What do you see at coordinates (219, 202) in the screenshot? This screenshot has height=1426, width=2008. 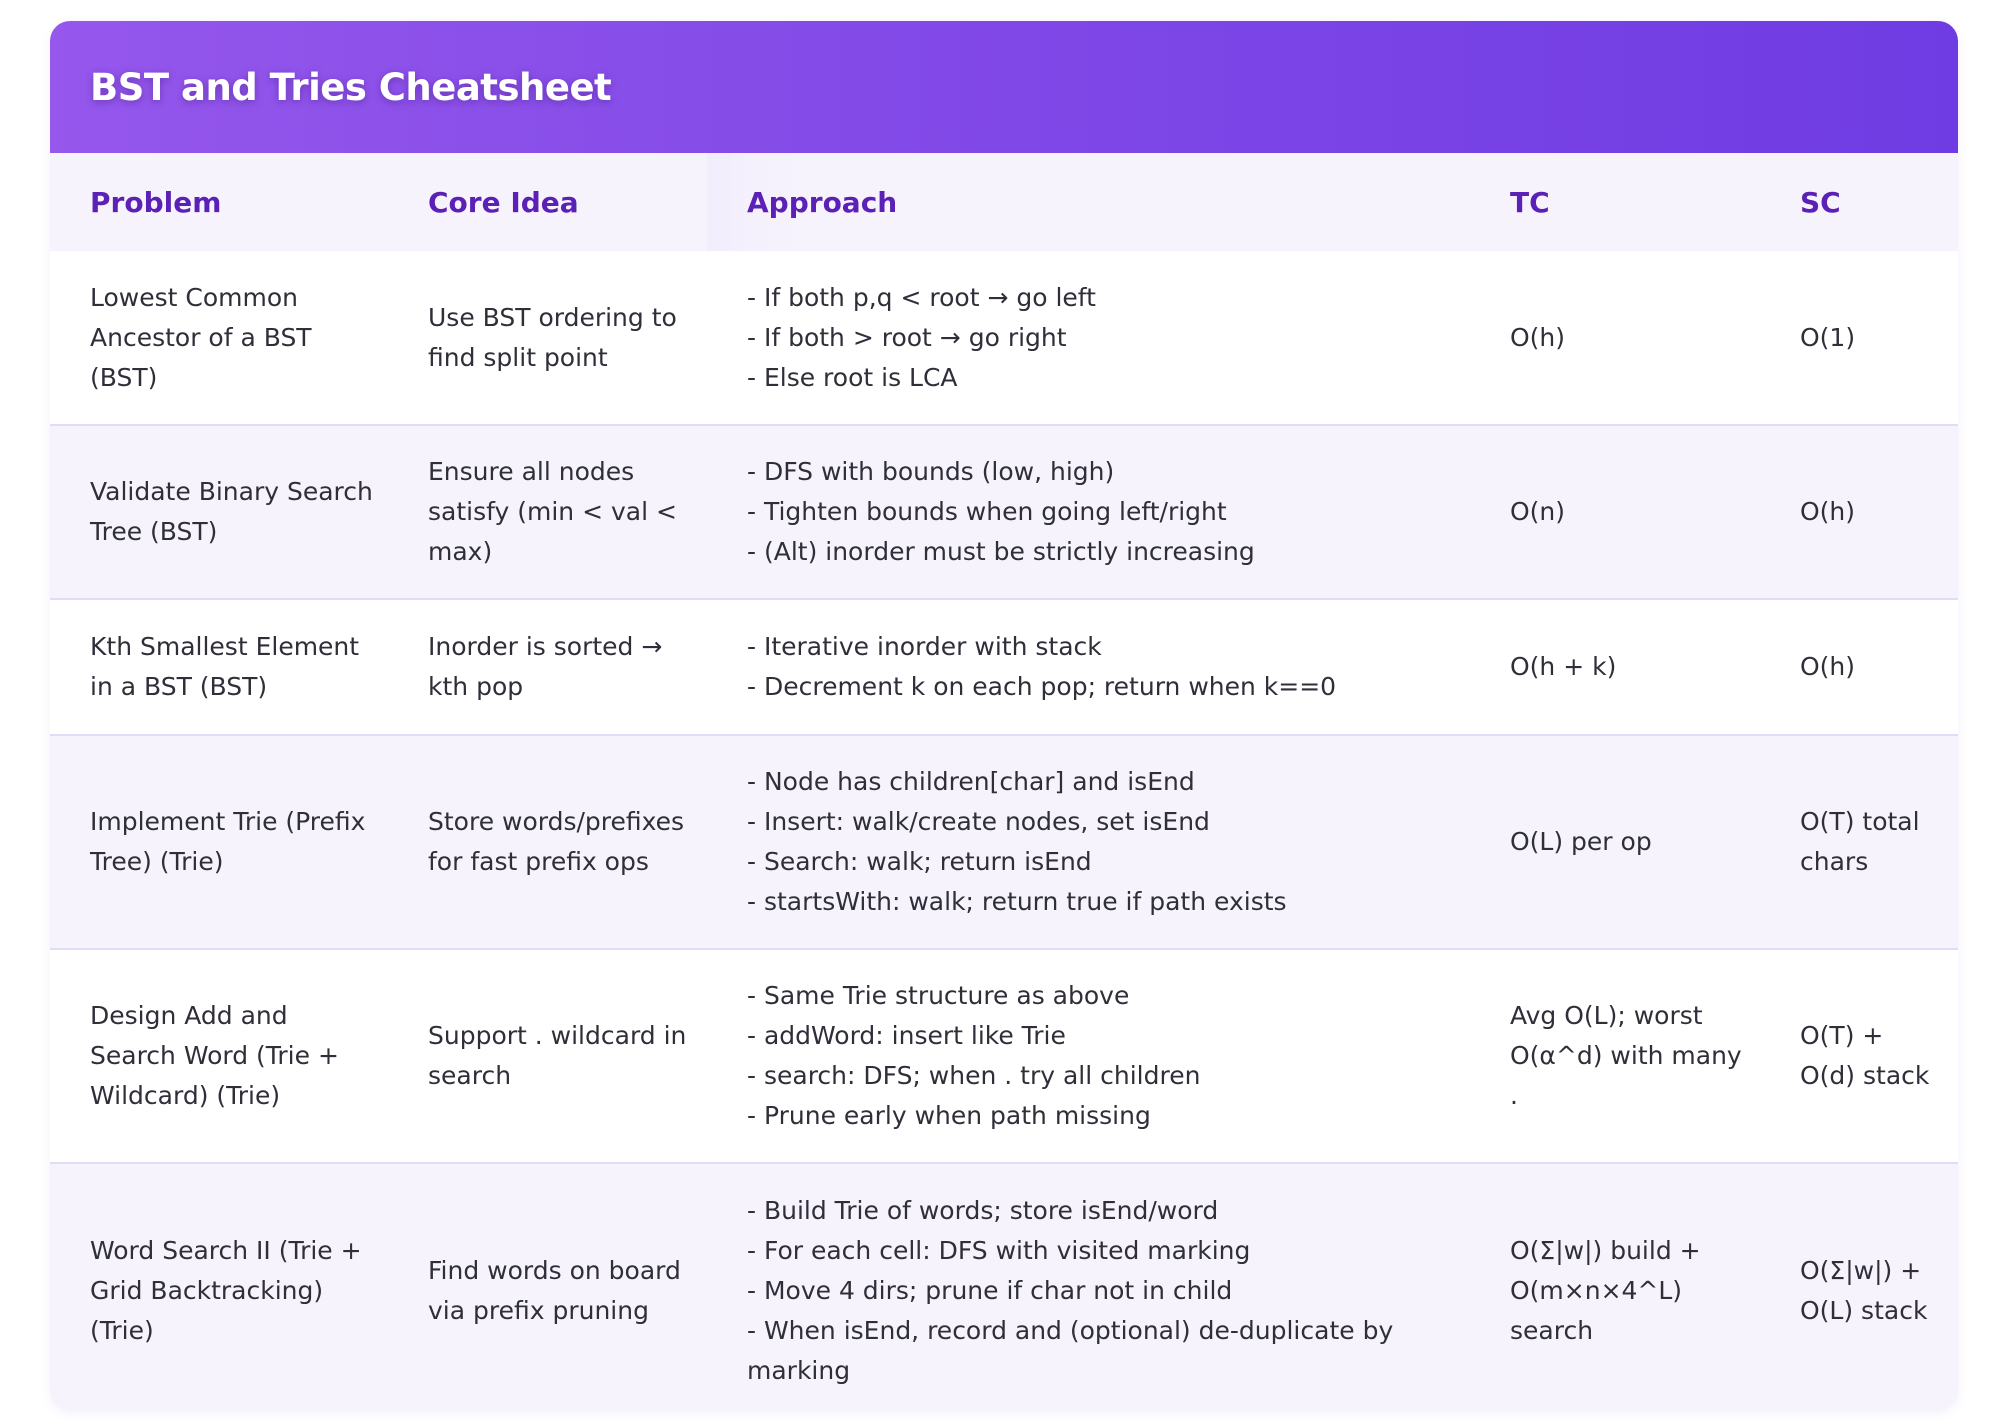 I see `column-header-problem: Problem` at bounding box center [219, 202].